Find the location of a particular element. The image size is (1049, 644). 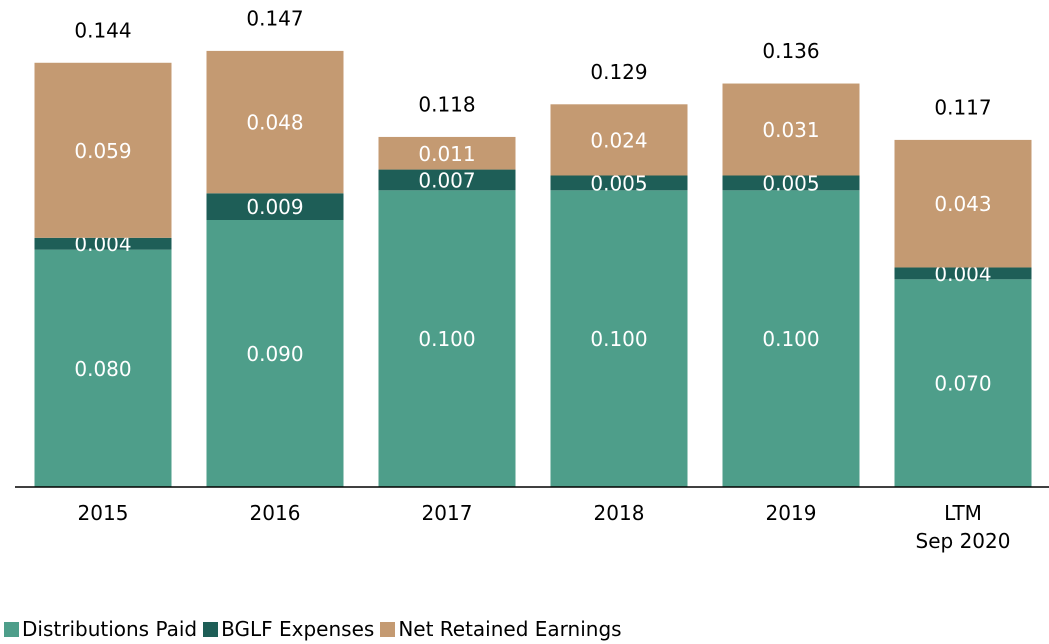

value-label: 0.090 is located at coordinates (274, 354).